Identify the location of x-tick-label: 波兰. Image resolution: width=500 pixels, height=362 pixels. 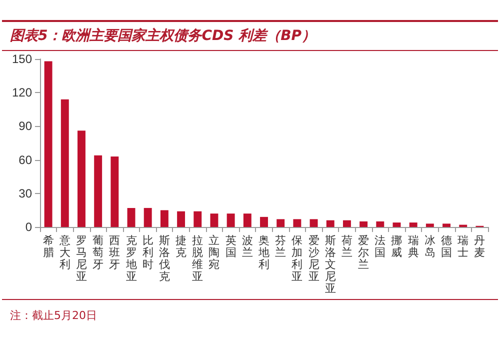
(247, 246).